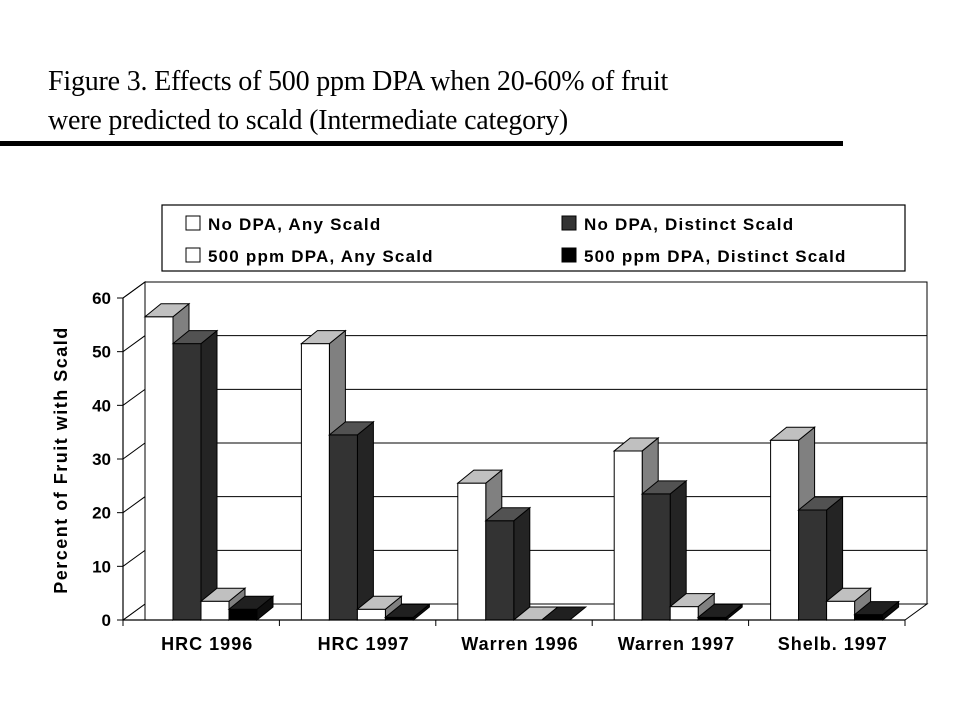 This screenshot has height=719, width=959. What do you see at coordinates (101, 405) in the screenshot?
I see `y-tick-label: 40` at bounding box center [101, 405].